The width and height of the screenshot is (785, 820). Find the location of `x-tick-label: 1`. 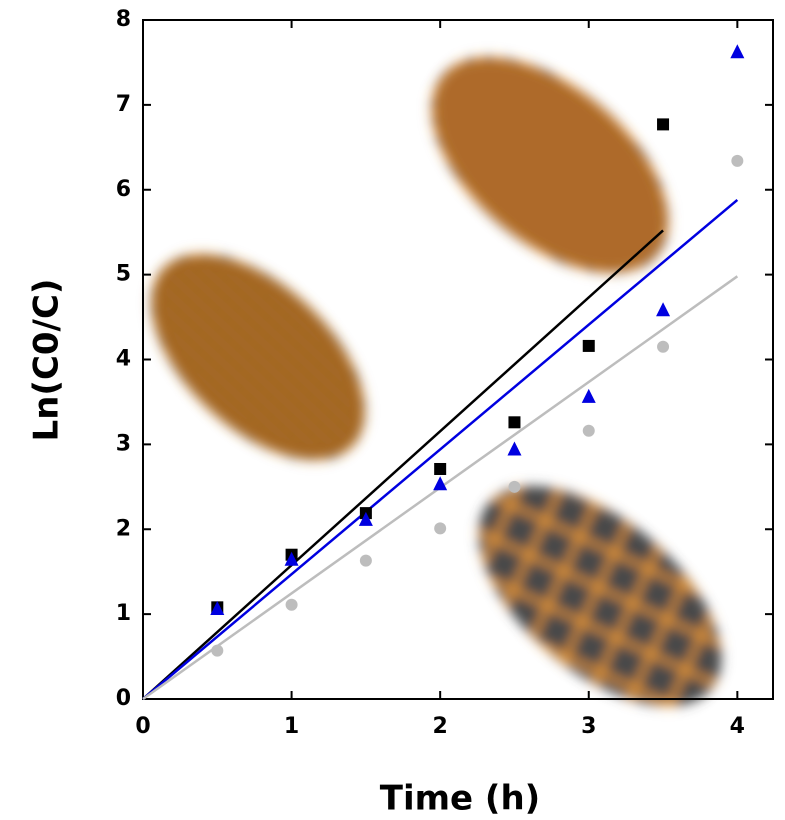

x-tick-label: 1 is located at coordinates (291, 726).